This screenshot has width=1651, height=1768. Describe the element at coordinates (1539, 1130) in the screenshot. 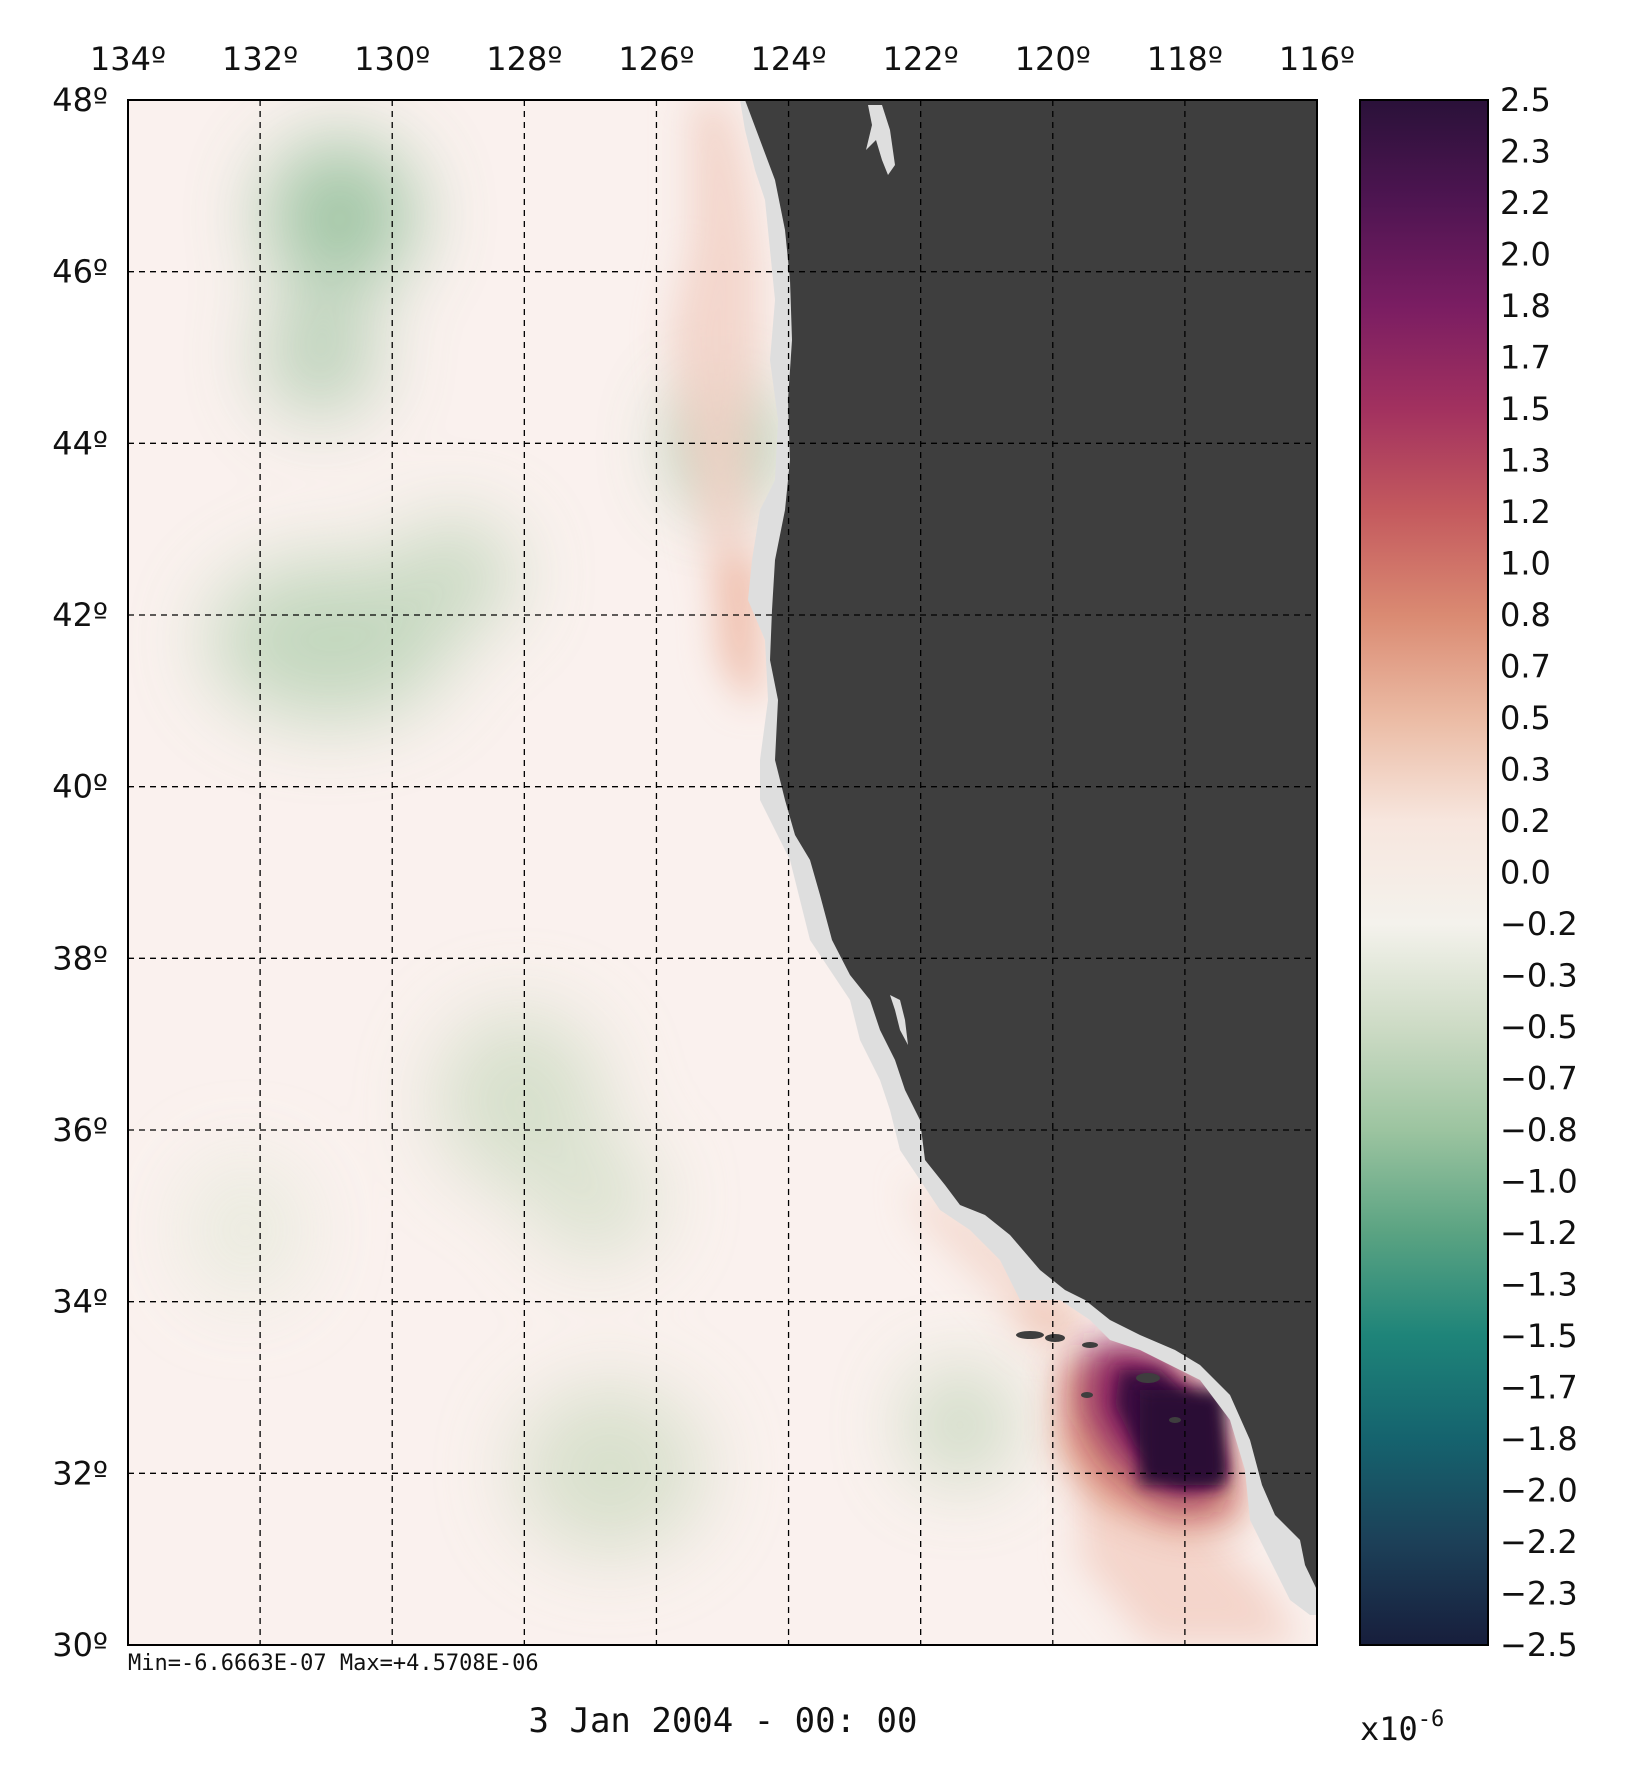

I see `colorbar-tick-label: −0.8` at that location.